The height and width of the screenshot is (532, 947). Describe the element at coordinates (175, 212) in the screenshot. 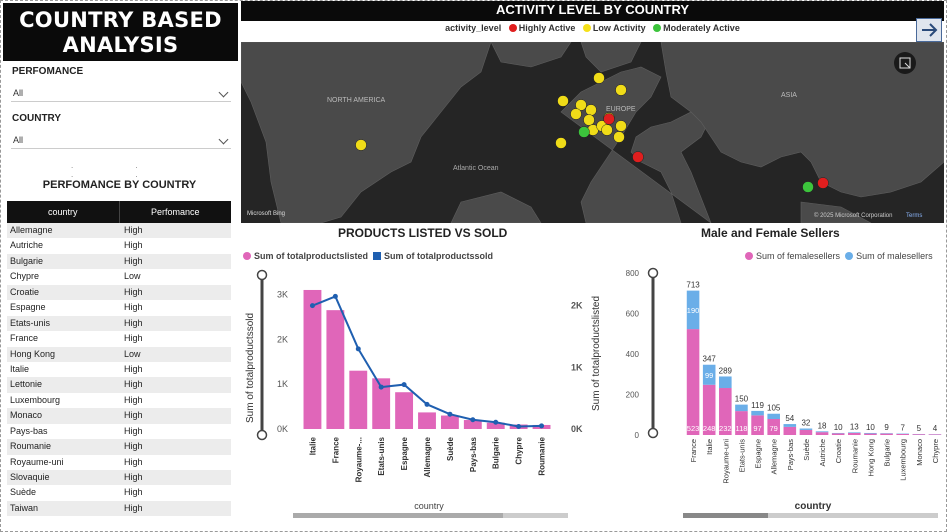

I see `column-header-performance: Perfomance` at that location.